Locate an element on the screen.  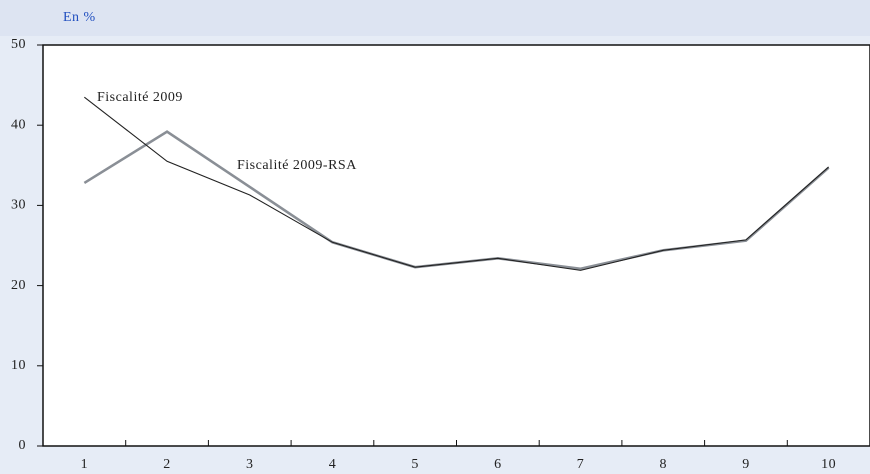
x-tick-label: 9 is located at coordinates (746, 464).